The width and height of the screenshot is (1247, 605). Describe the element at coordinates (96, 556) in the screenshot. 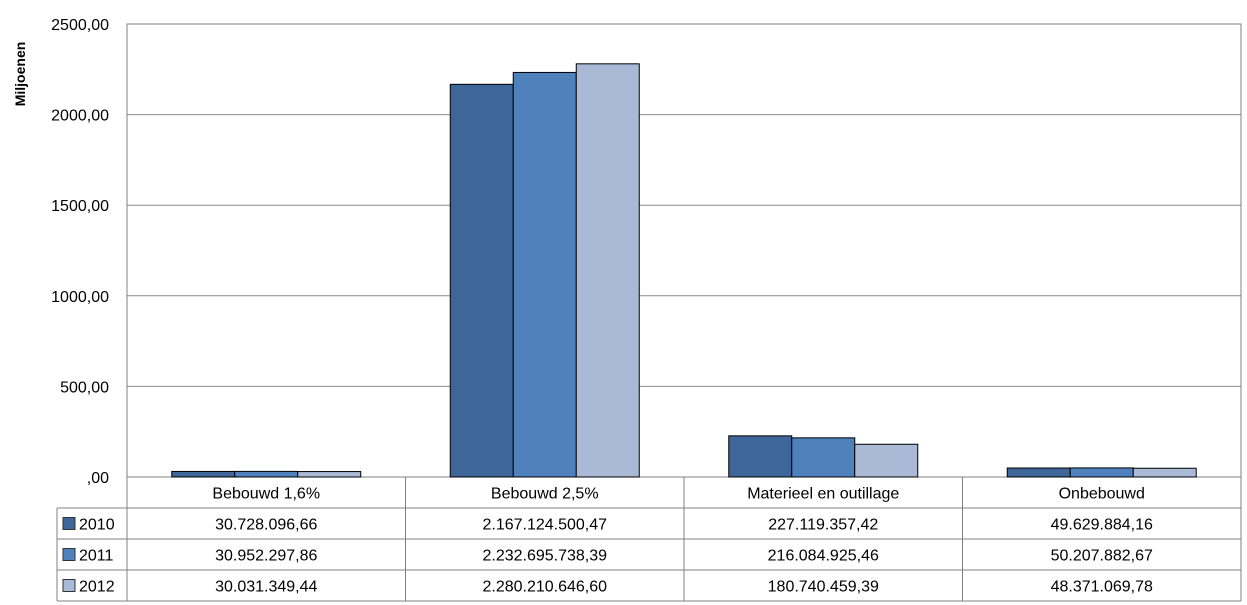

I see `legend-label-2011: 2011` at that location.